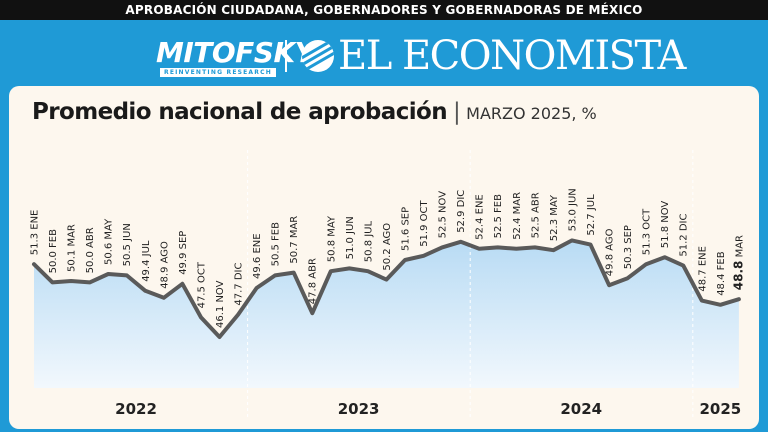  I want to click on data-label: 52.9 DIC, so click(461, 211).